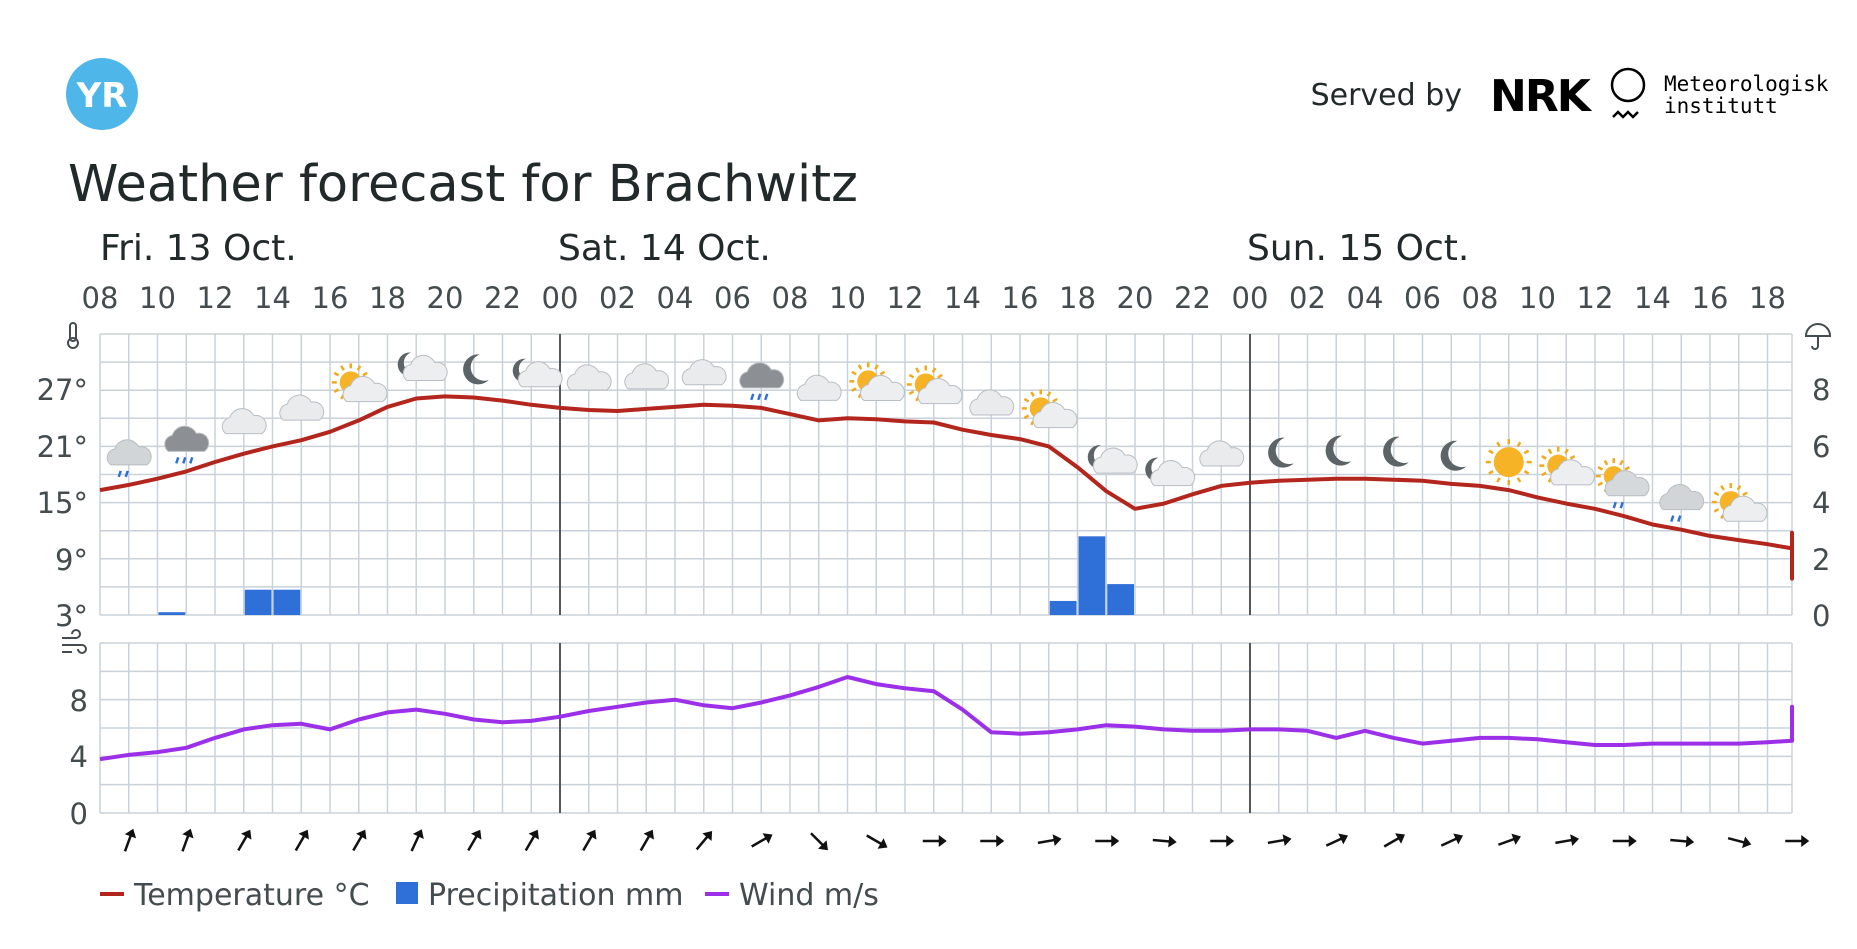  I want to click on wind-icon, so click(74, 641).